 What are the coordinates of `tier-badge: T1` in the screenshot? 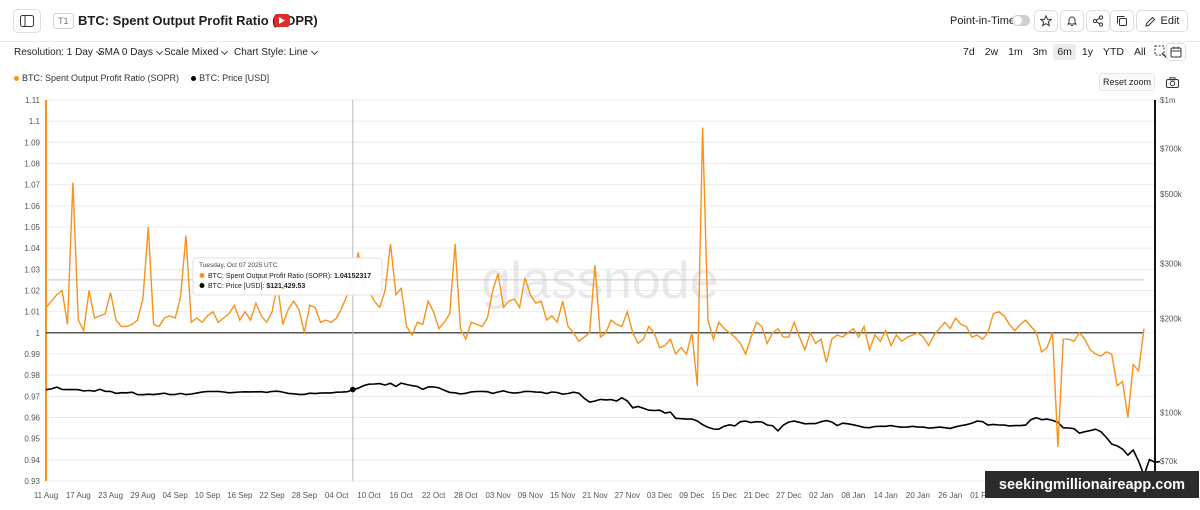 It's located at (63, 21).